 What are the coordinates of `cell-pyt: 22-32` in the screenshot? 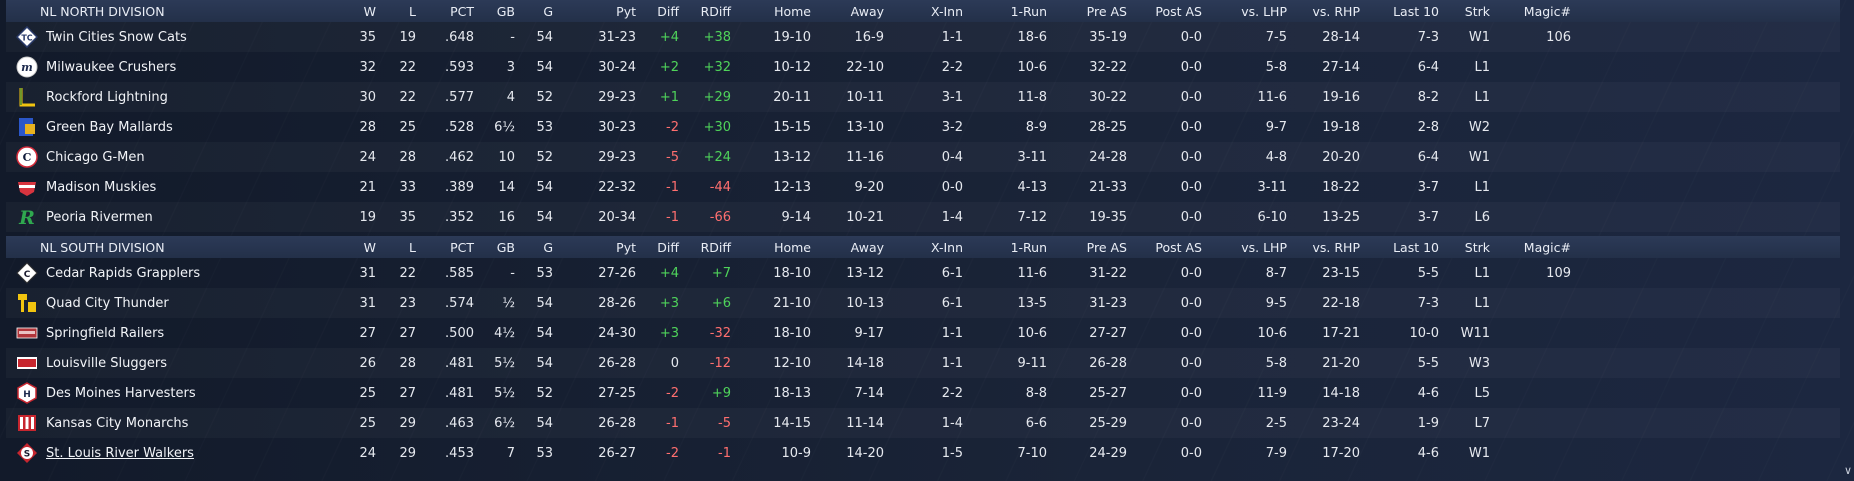 It's located at (617, 187).